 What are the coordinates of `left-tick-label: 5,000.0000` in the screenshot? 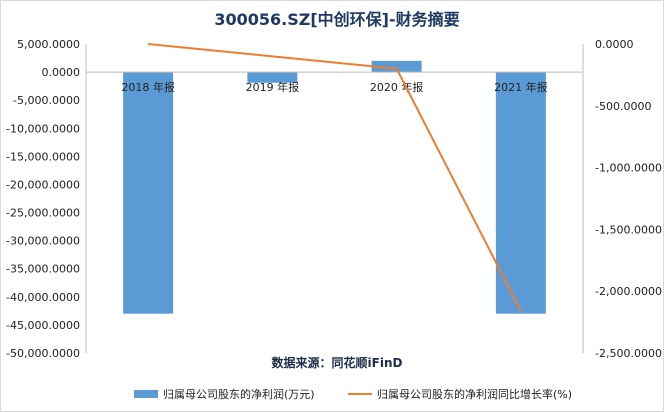 It's located at (48, 44).